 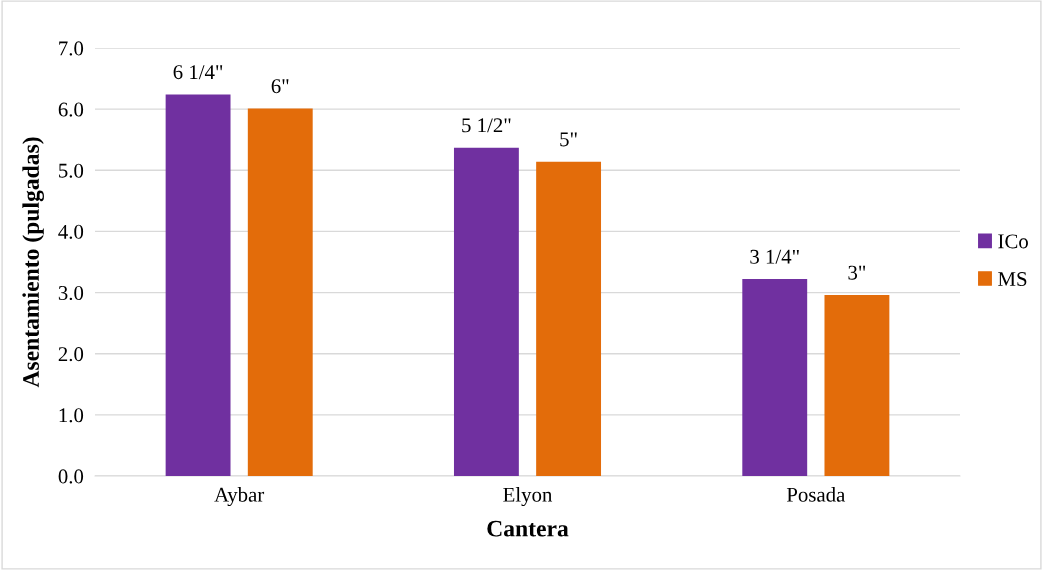 What do you see at coordinates (71, 415) in the screenshot?
I see `y-tick-label: 1.0` at bounding box center [71, 415].